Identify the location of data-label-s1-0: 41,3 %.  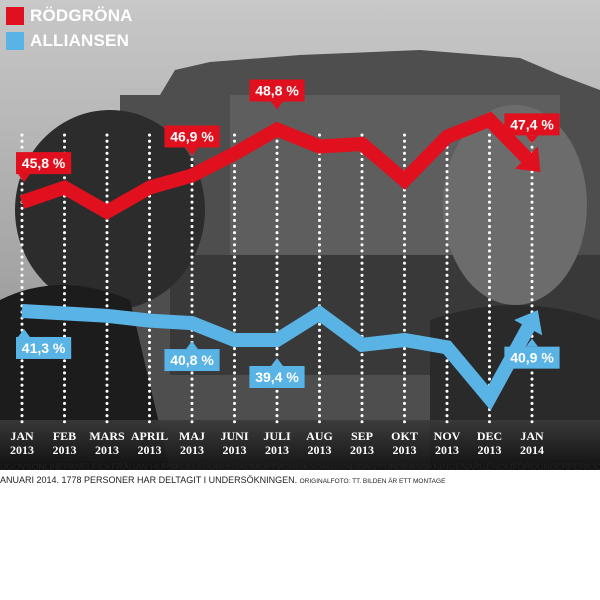
(44, 348).